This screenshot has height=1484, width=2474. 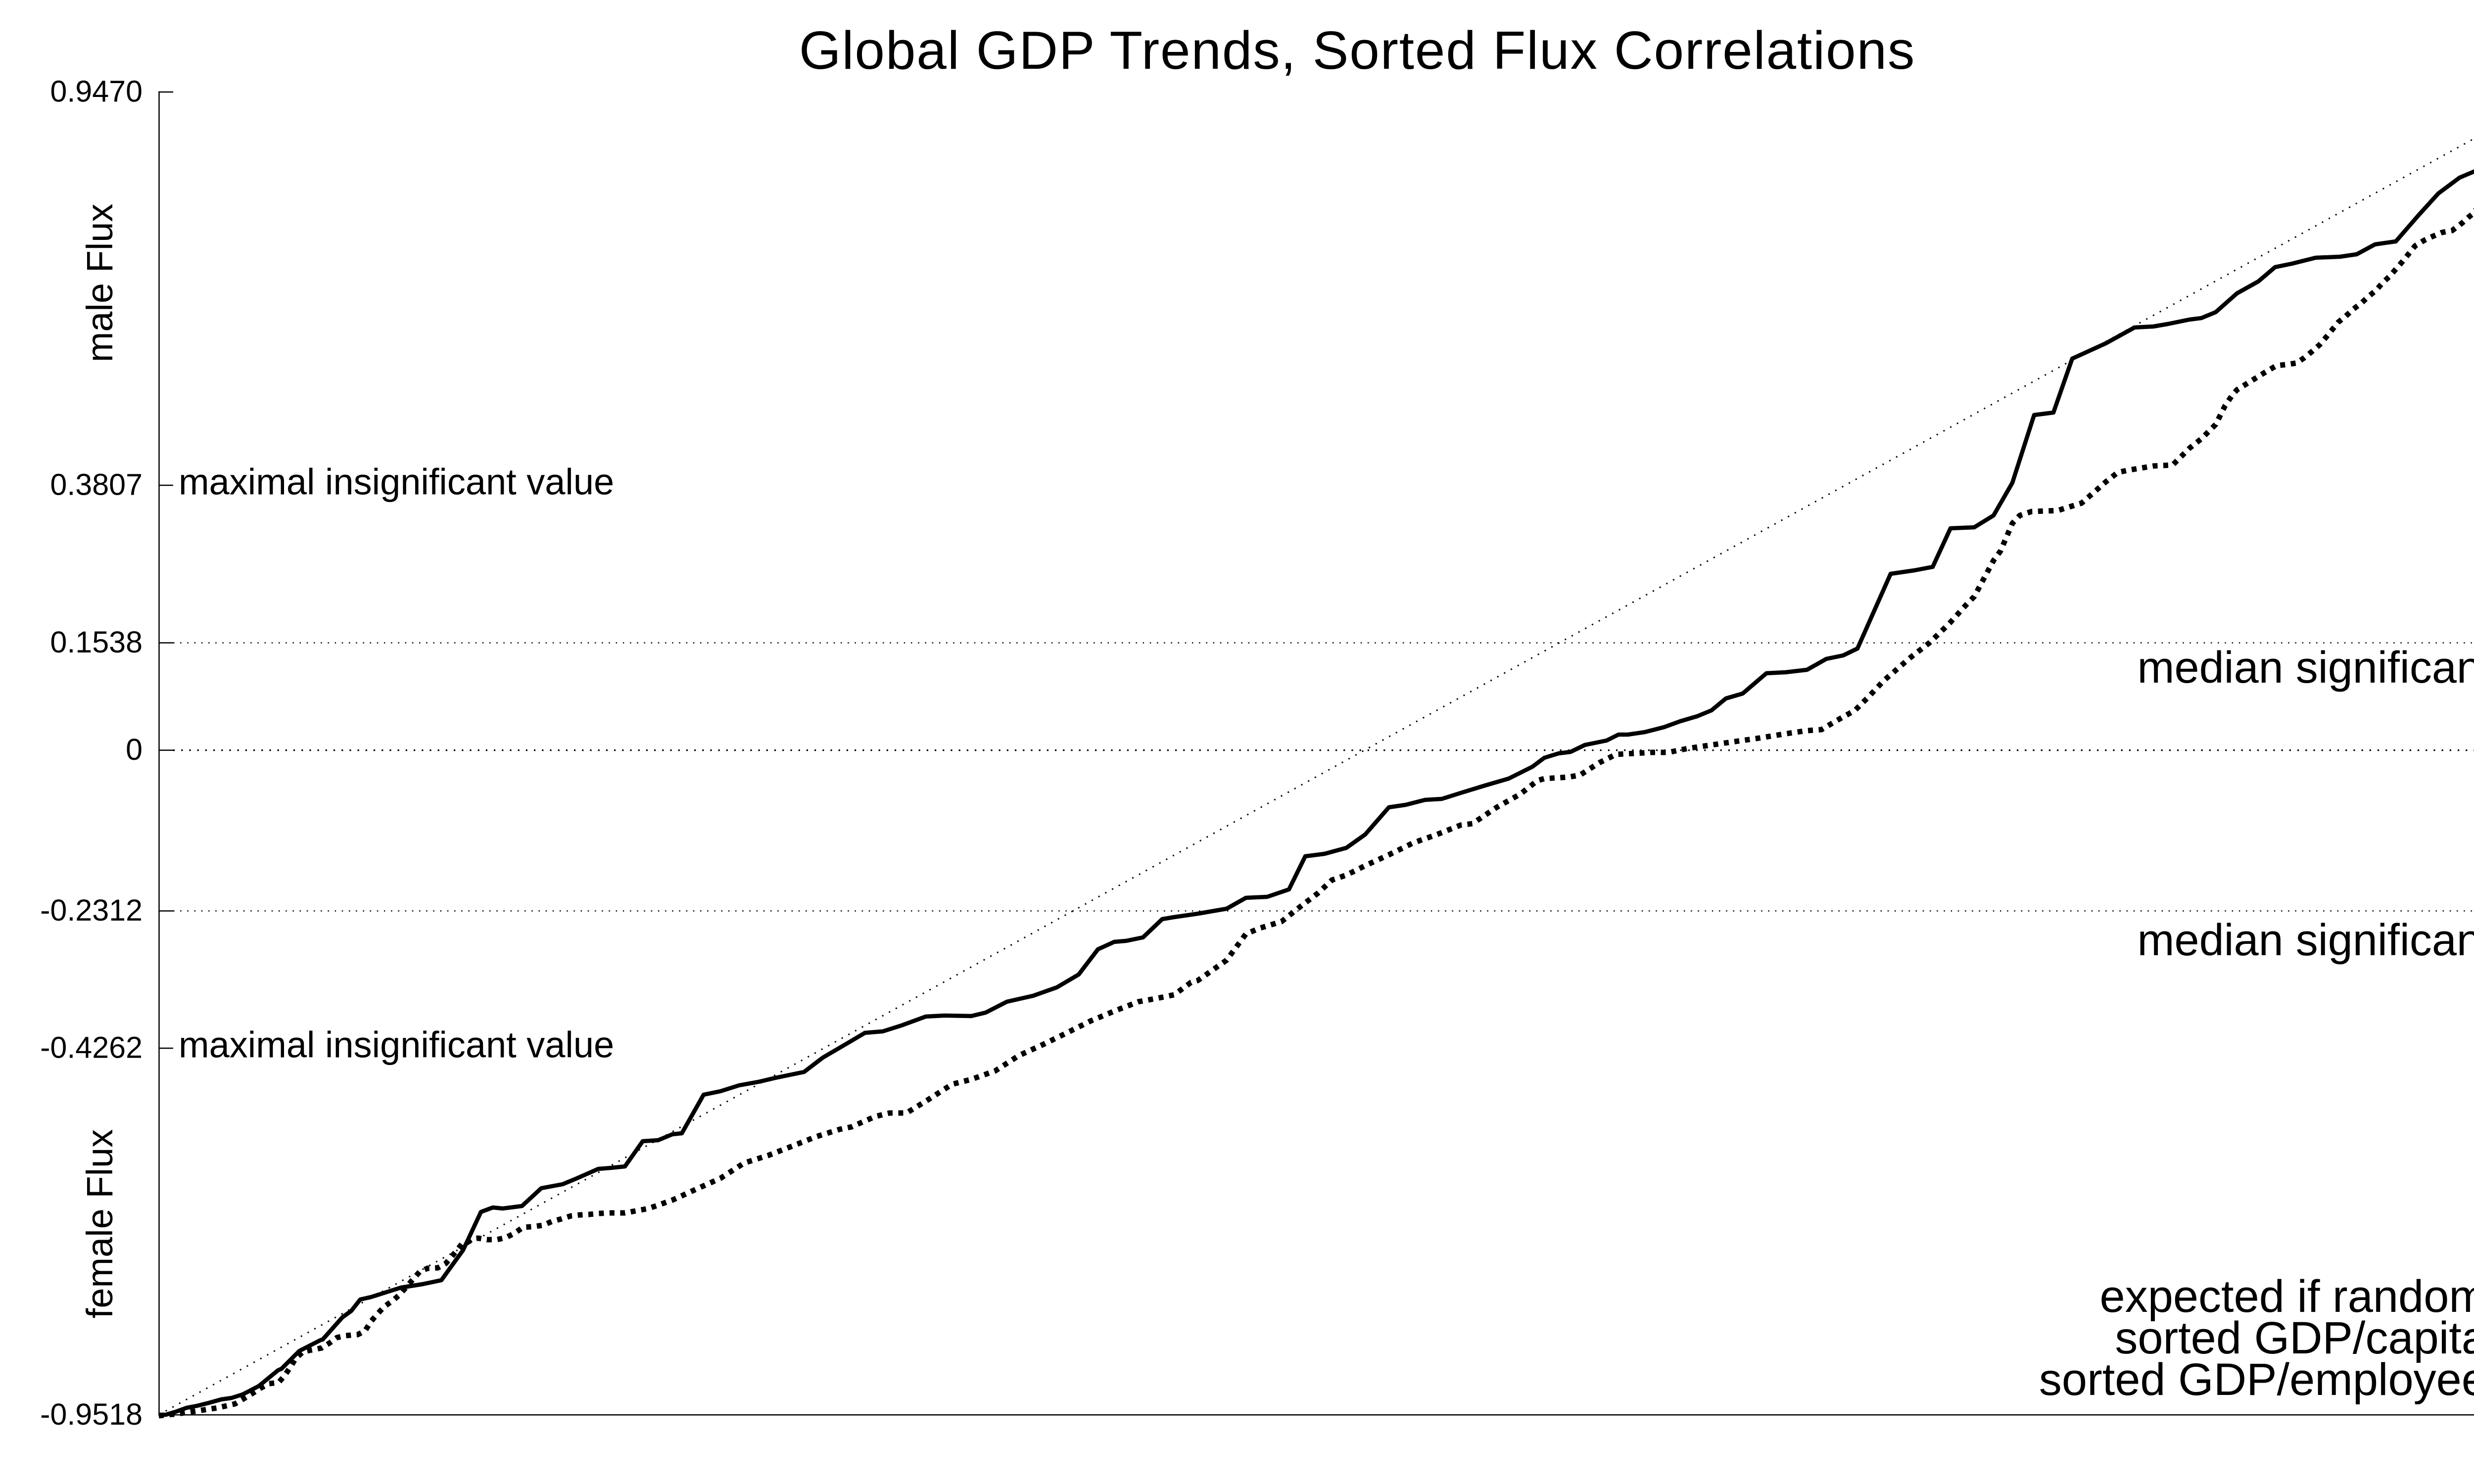 What do you see at coordinates (97, 91) in the screenshot?
I see `svg-text: 0.9470` at bounding box center [97, 91].